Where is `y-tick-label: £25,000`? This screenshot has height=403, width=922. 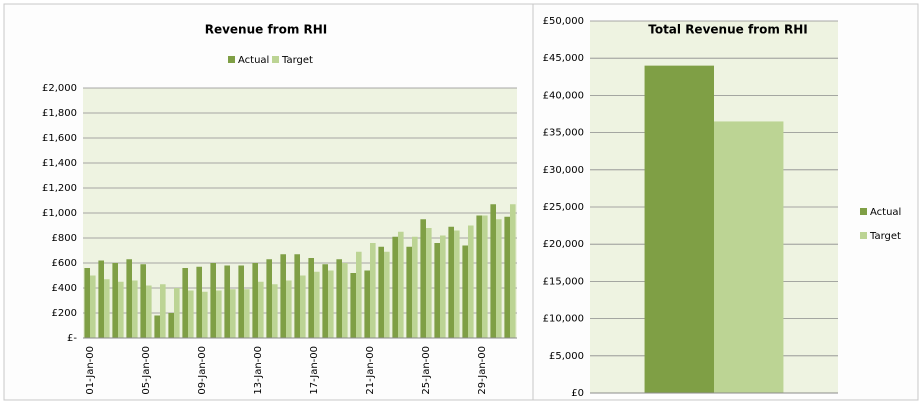 y-tick-label: £25,000 is located at coordinates (563, 207).